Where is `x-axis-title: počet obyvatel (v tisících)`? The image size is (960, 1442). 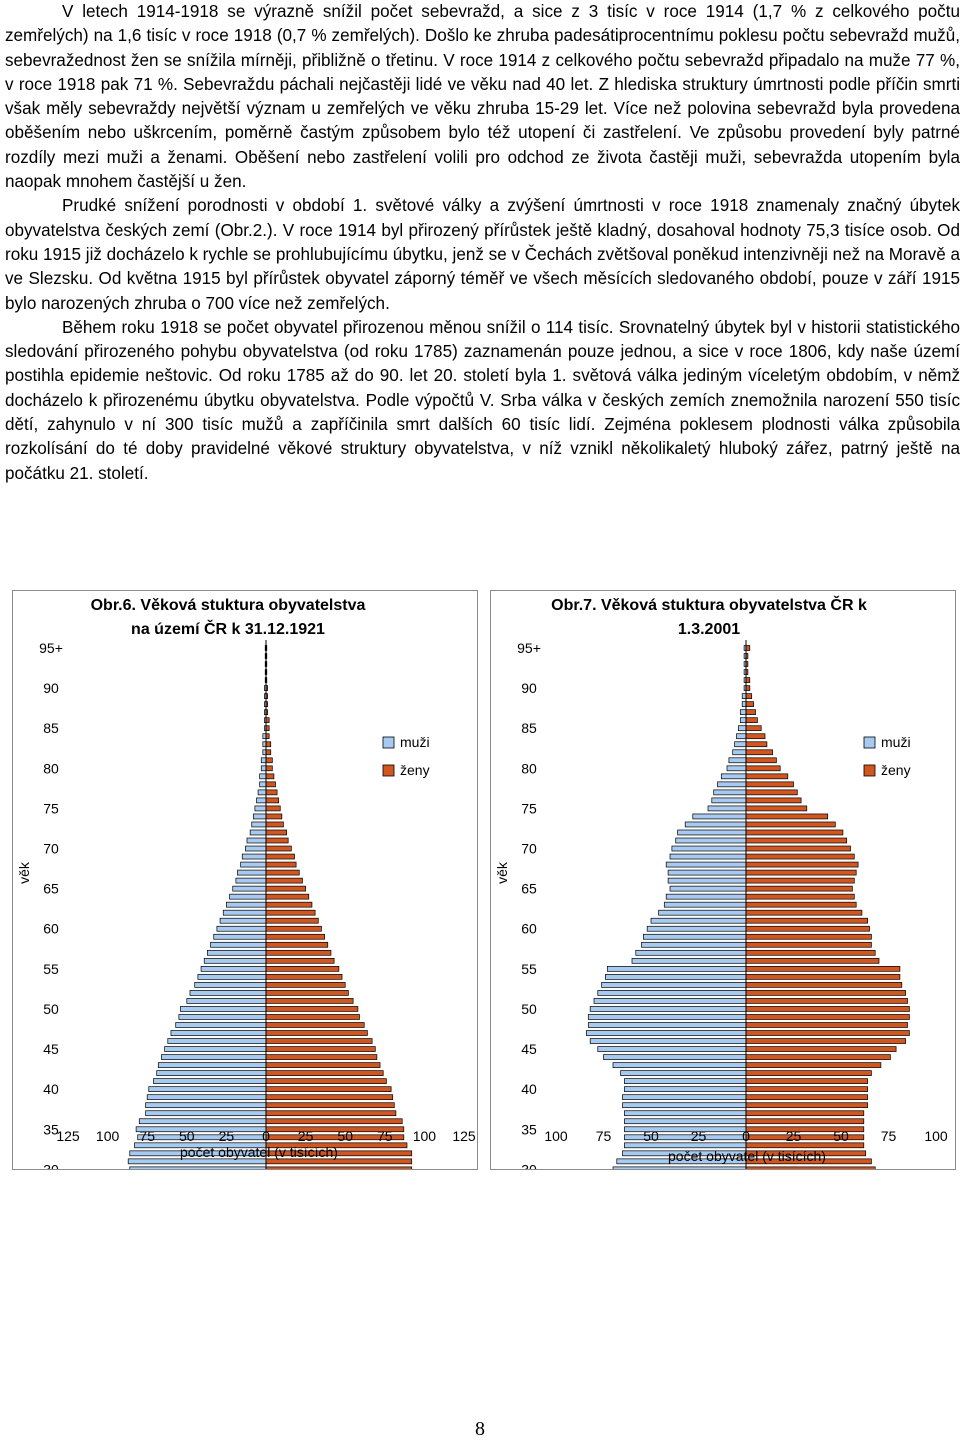
x-axis-title: počet obyvatel (v tisících) is located at coordinates (259, 1152).